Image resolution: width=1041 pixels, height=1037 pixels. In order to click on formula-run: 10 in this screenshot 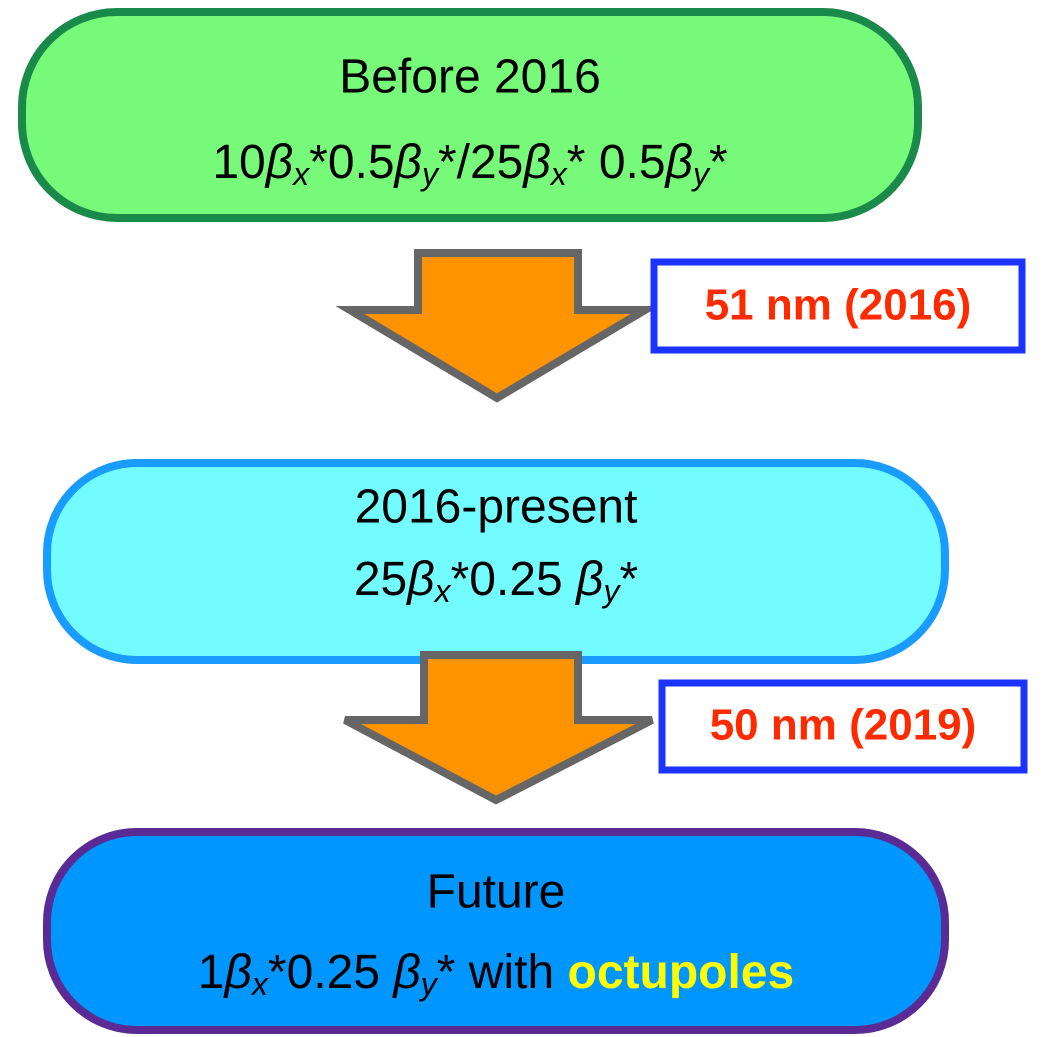, I will do `click(238, 162)`.